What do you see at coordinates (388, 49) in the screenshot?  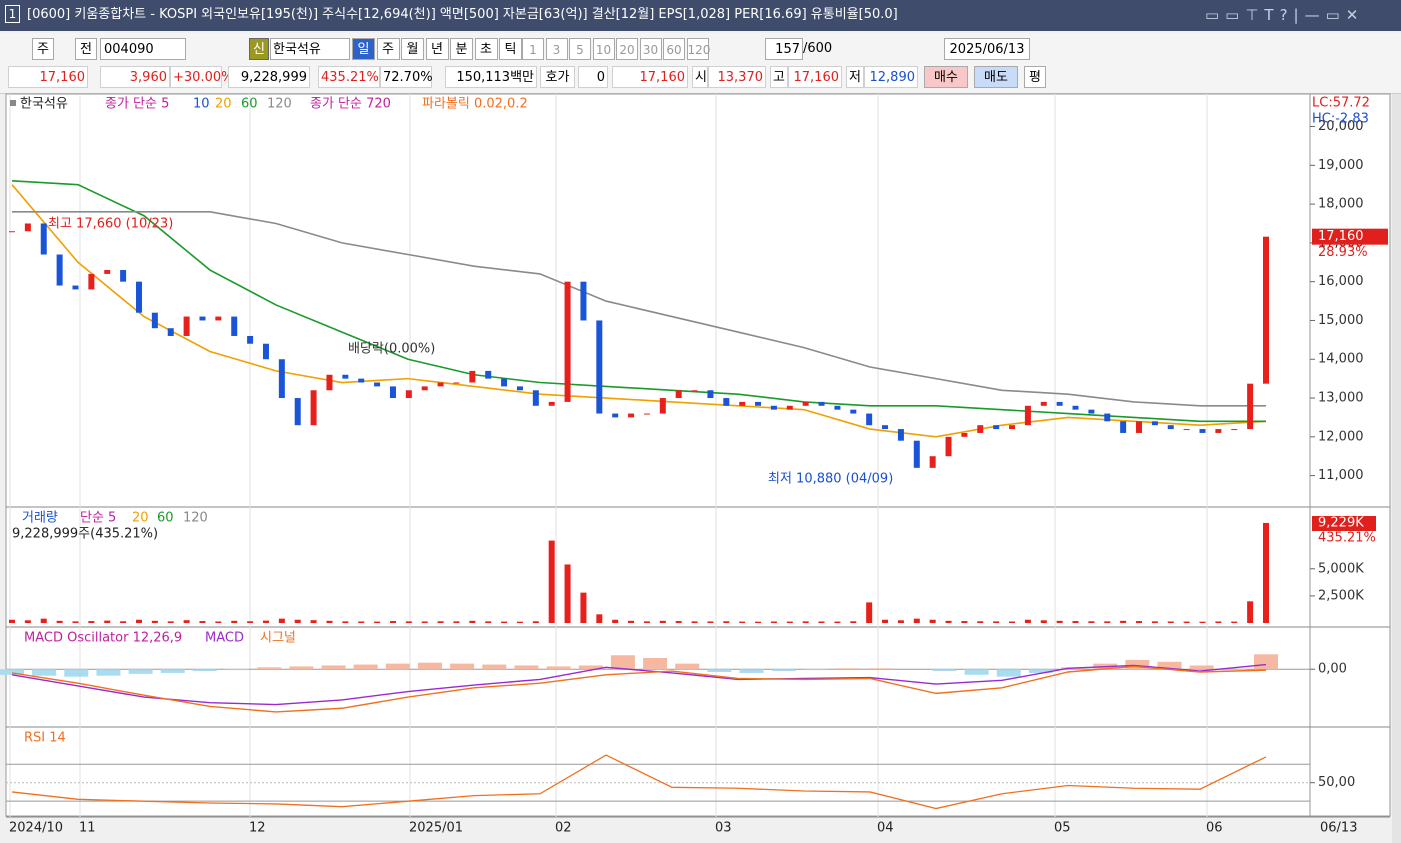 I see `period-button: 주` at bounding box center [388, 49].